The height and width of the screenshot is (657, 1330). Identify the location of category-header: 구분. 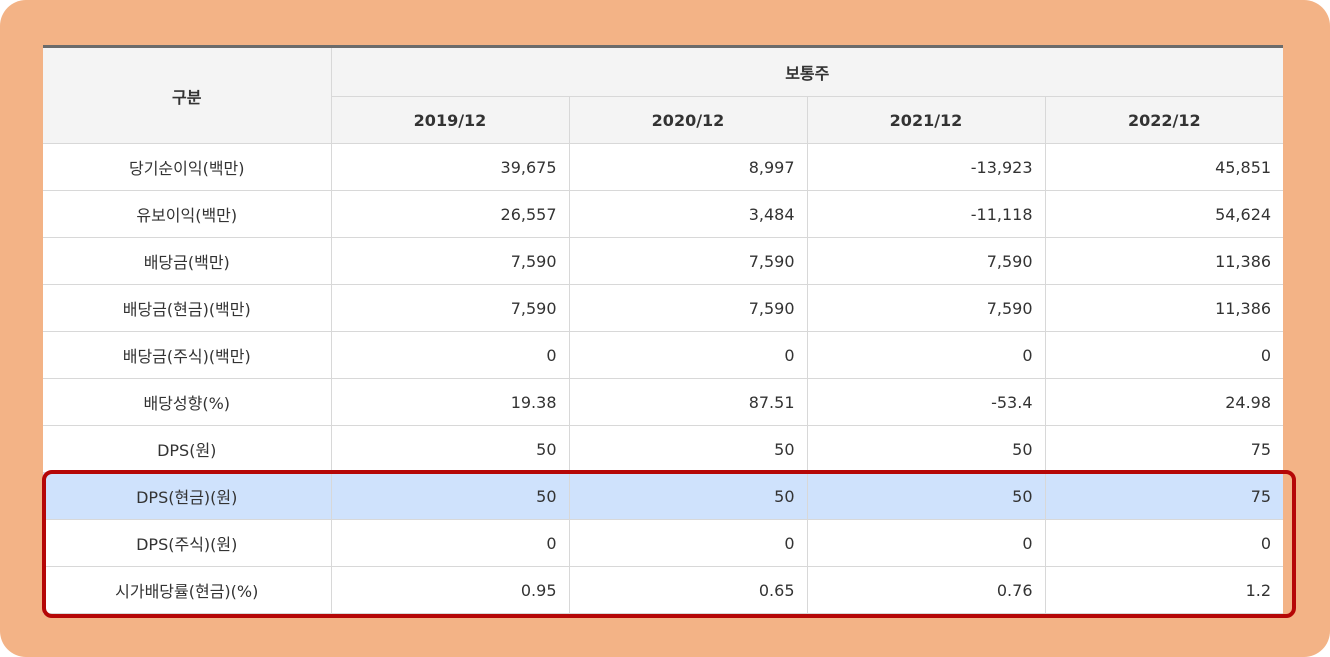
(187, 95).